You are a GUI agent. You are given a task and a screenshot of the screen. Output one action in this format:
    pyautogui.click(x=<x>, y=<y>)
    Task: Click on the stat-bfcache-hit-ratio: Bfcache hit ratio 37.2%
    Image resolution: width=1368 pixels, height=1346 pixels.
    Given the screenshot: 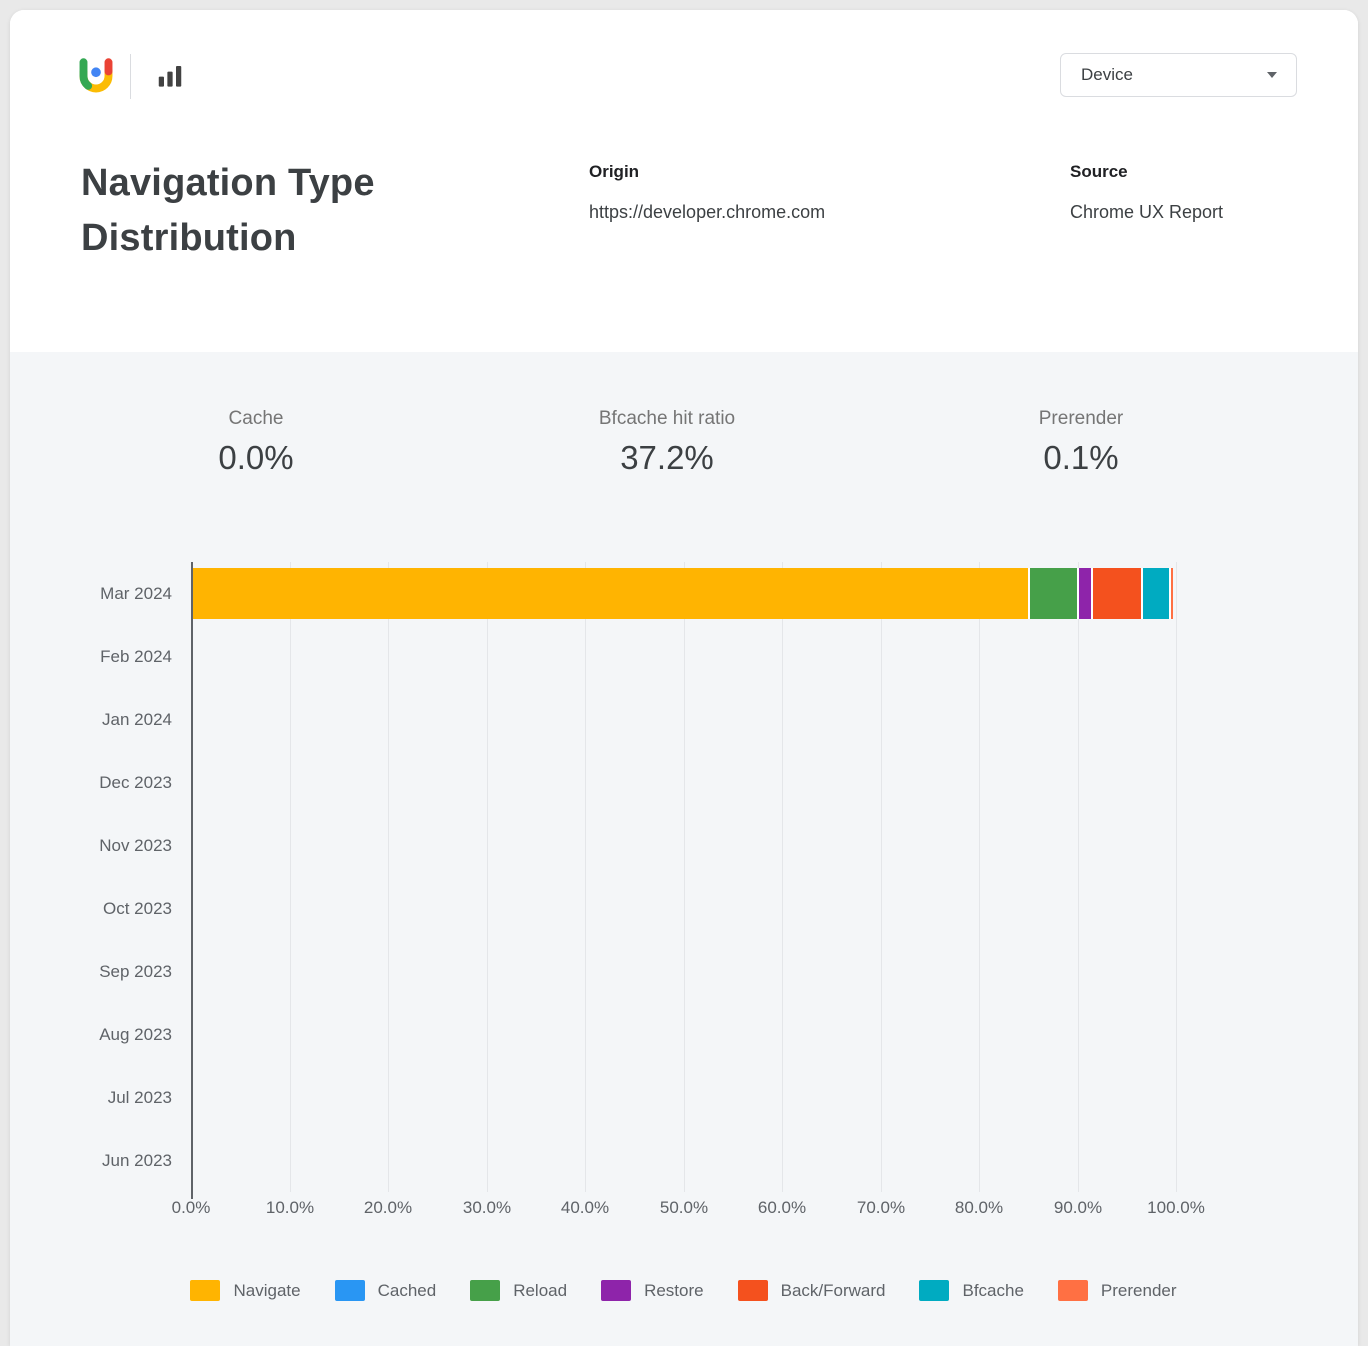 What is the action you would take?
    pyautogui.click(x=667, y=442)
    